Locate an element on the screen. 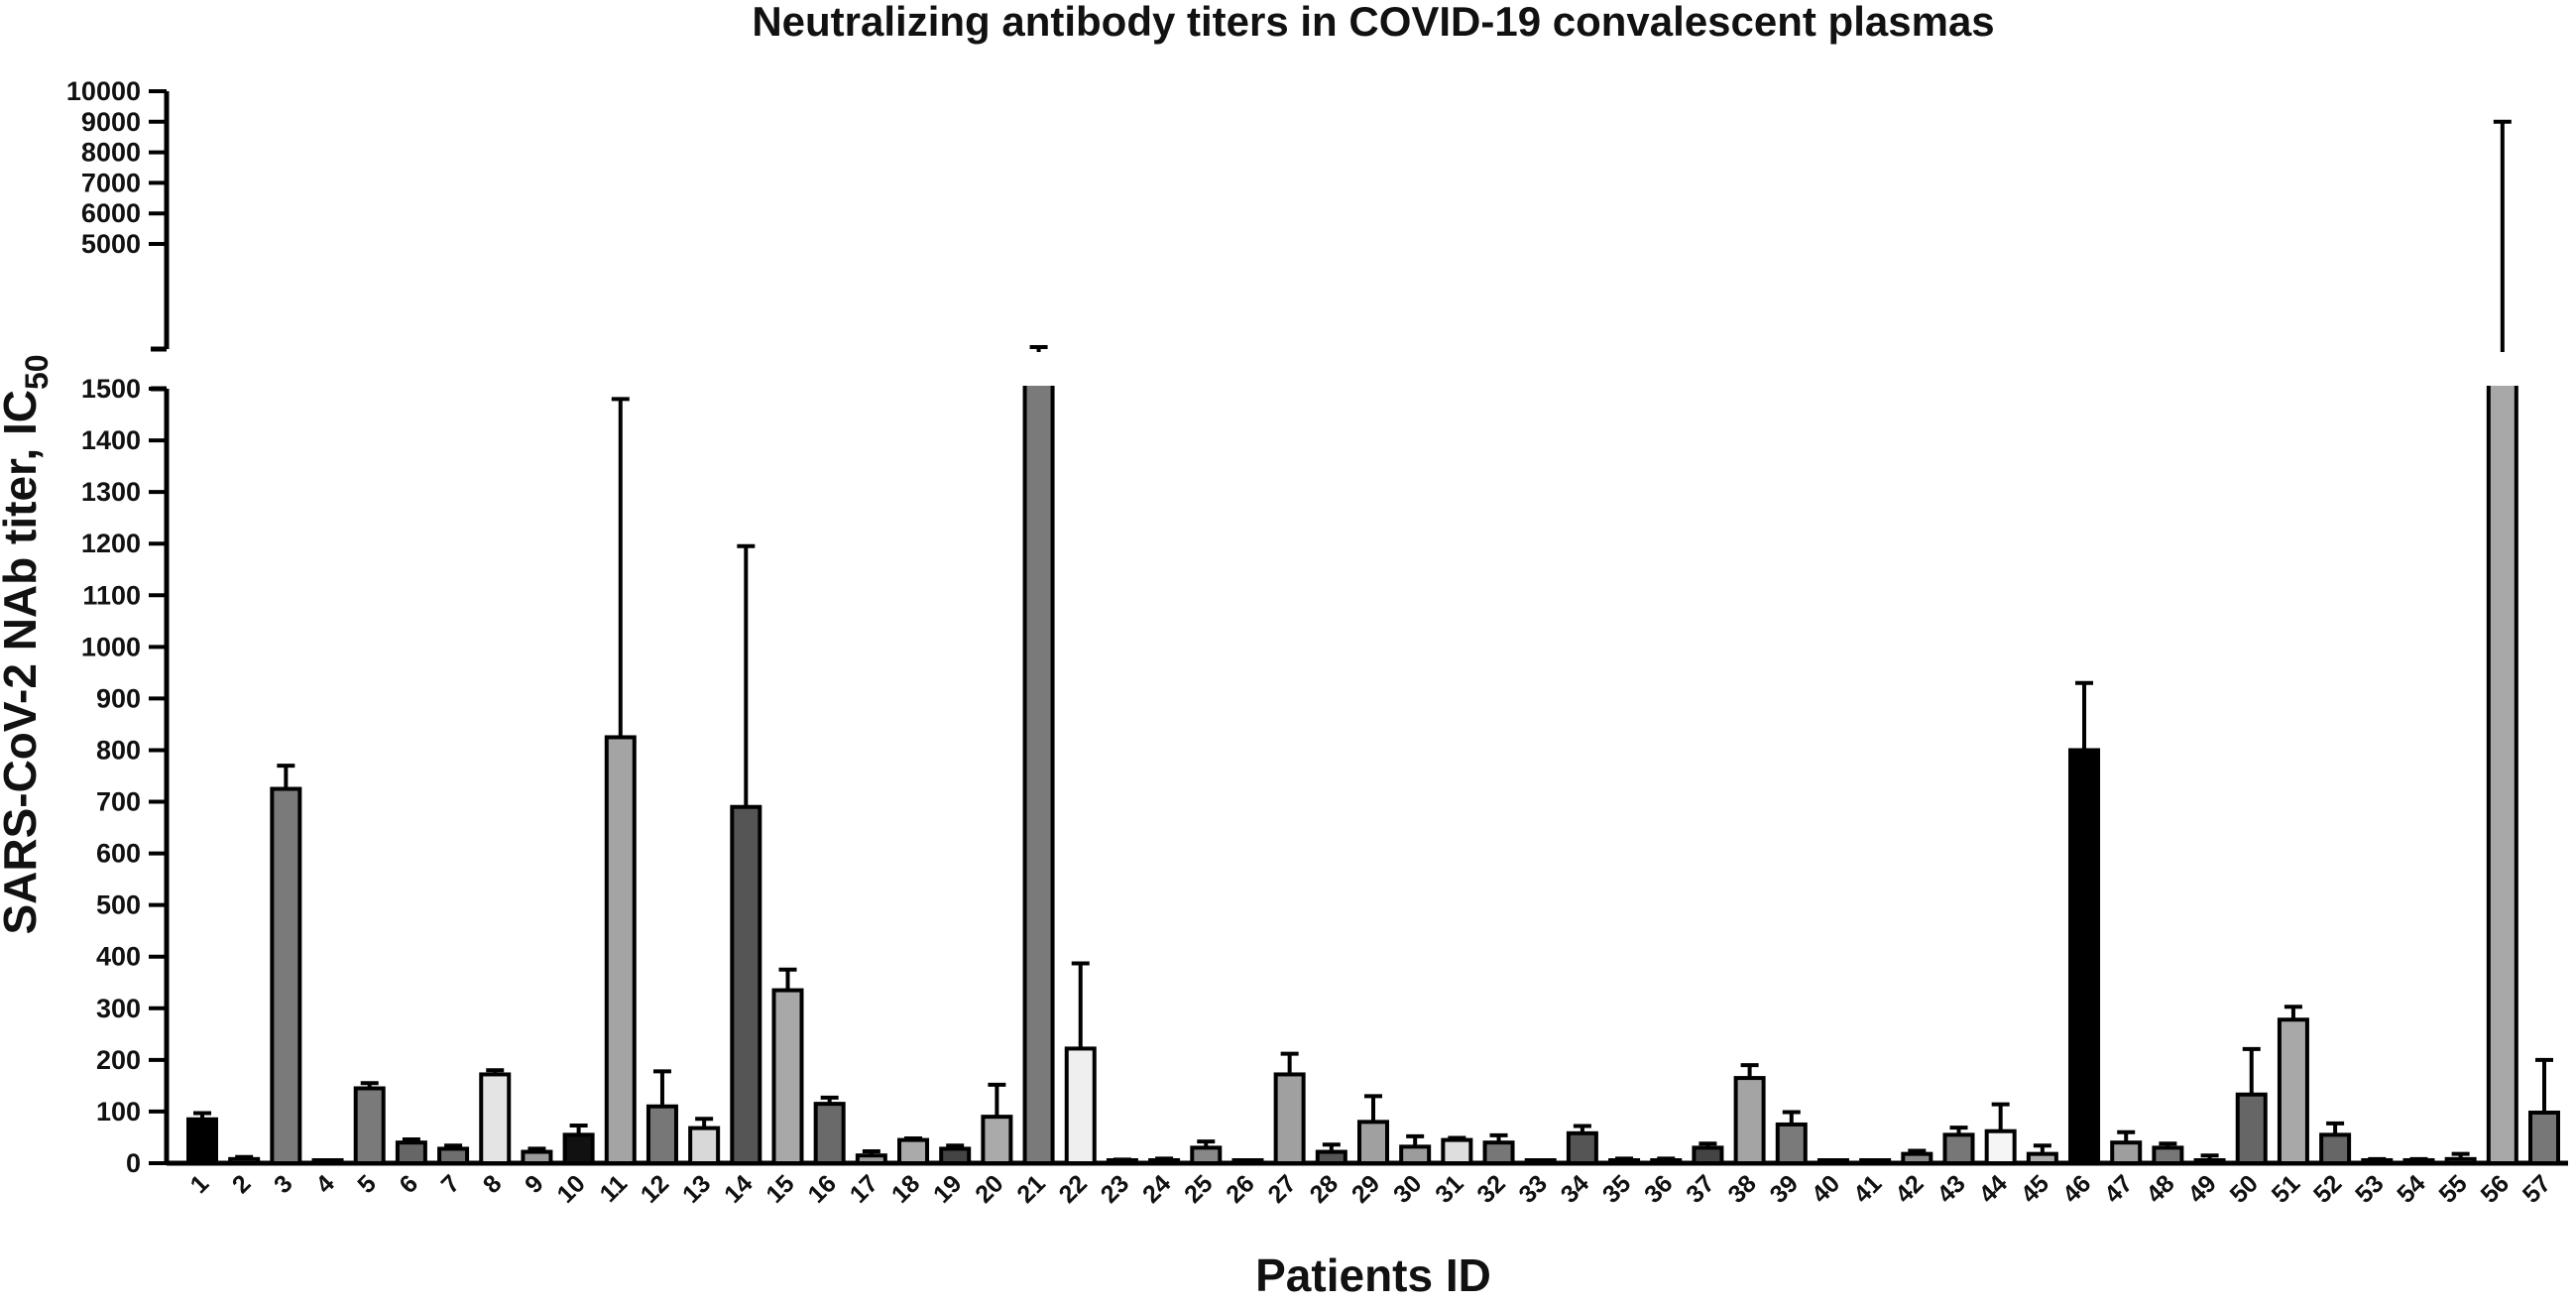 The width and height of the screenshot is (2576, 1305). x-tick-label: 21 is located at coordinates (1031, 1189).